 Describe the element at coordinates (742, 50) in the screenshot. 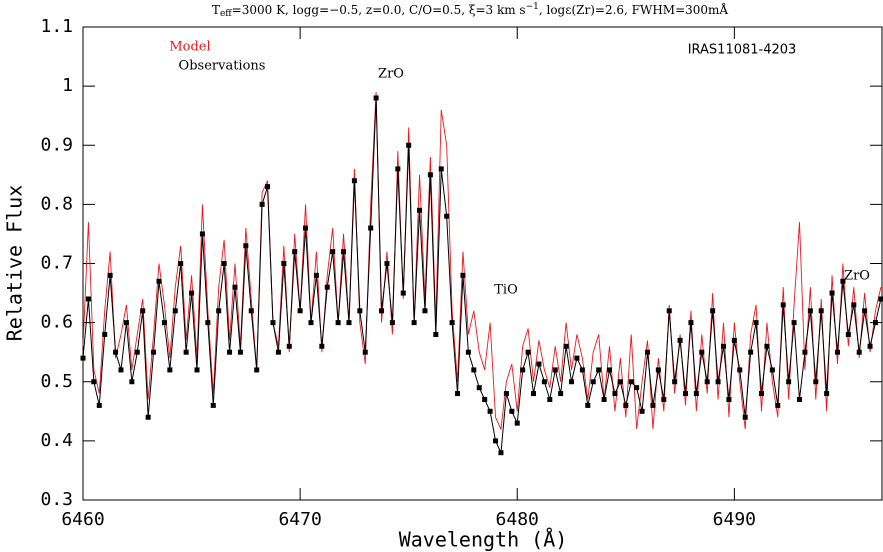

I see `annotation: IRAS11081-4203` at that location.